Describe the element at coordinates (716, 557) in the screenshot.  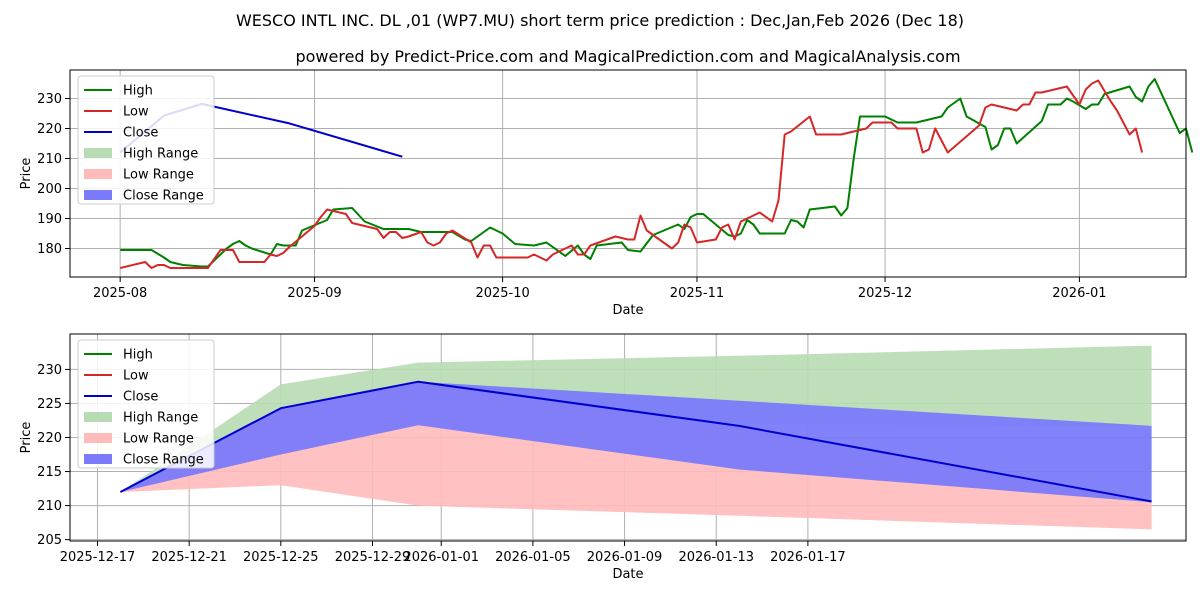
I see `x-tick-label: 2026-01-13` at that location.